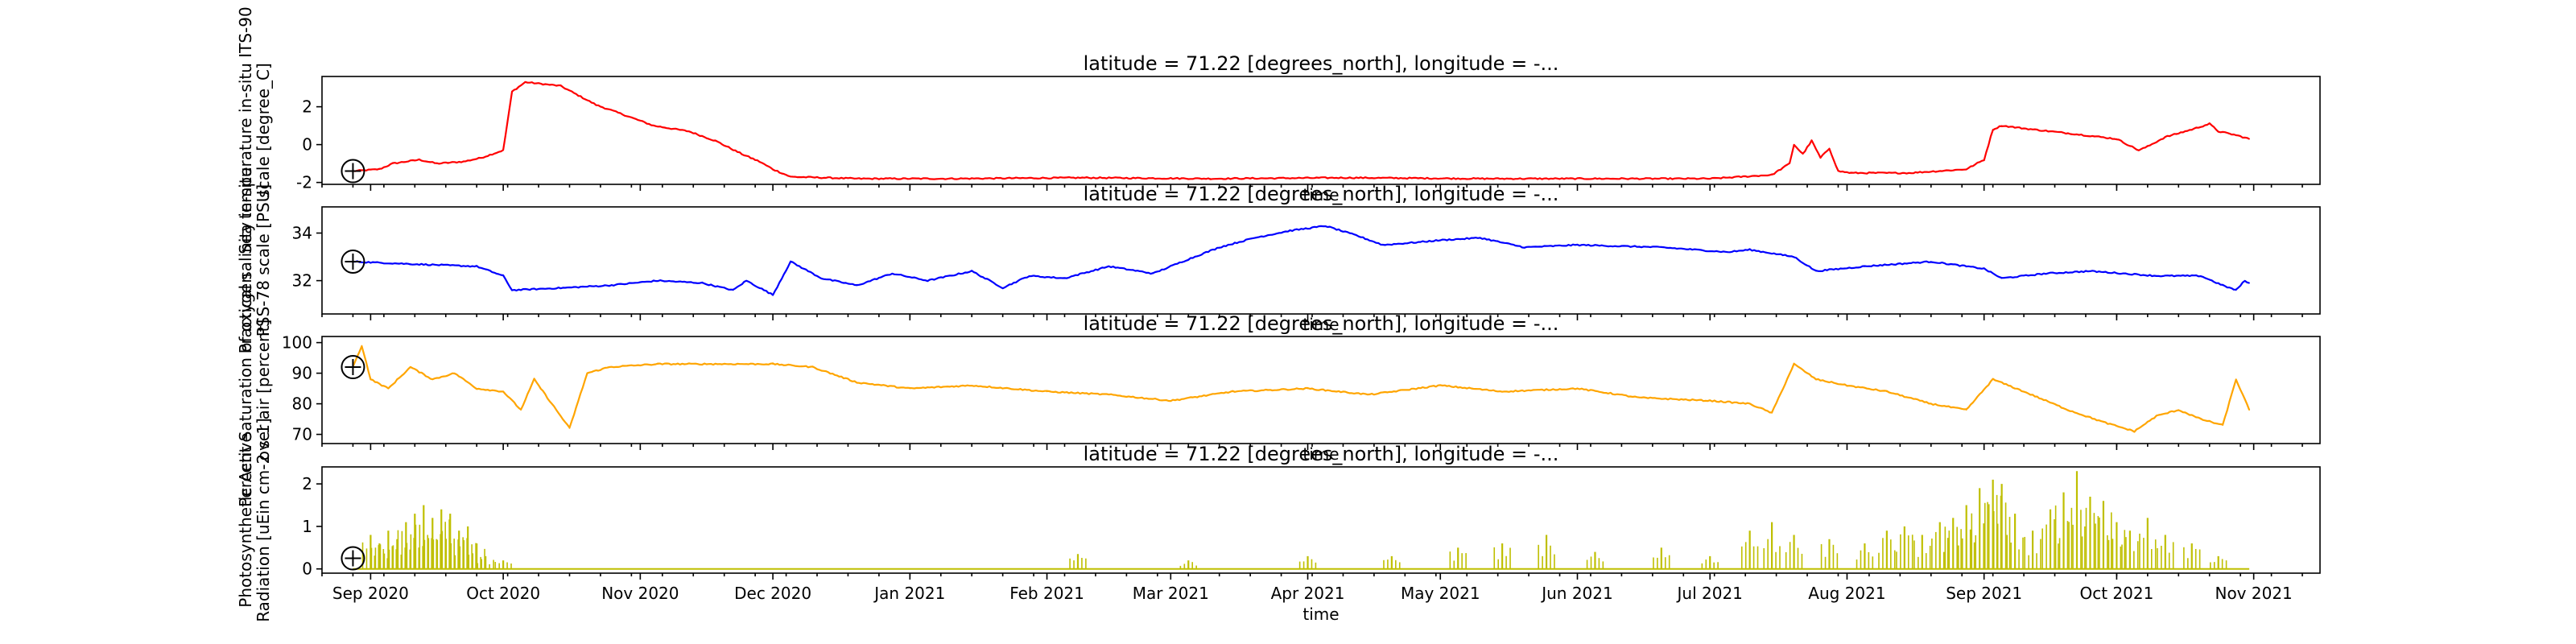 The width and height of the screenshot is (2576, 644). What do you see at coordinates (302, 373) in the screenshot?
I see `y-tick-label: 90` at bounding box center [302, 373].